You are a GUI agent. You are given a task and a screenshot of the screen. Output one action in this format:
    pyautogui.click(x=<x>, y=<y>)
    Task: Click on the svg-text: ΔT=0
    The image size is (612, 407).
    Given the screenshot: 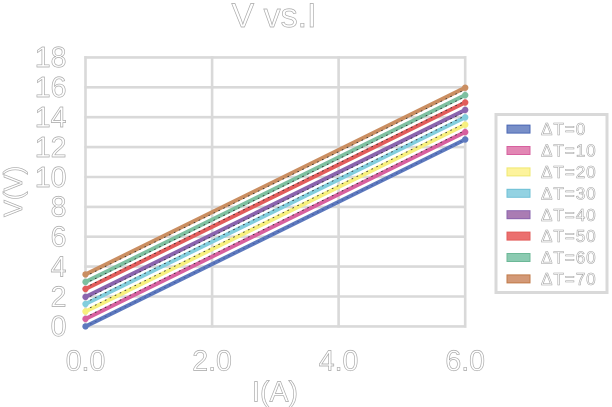 What is the action you would take?
    pyautogui.click(x=563, y=129)
    